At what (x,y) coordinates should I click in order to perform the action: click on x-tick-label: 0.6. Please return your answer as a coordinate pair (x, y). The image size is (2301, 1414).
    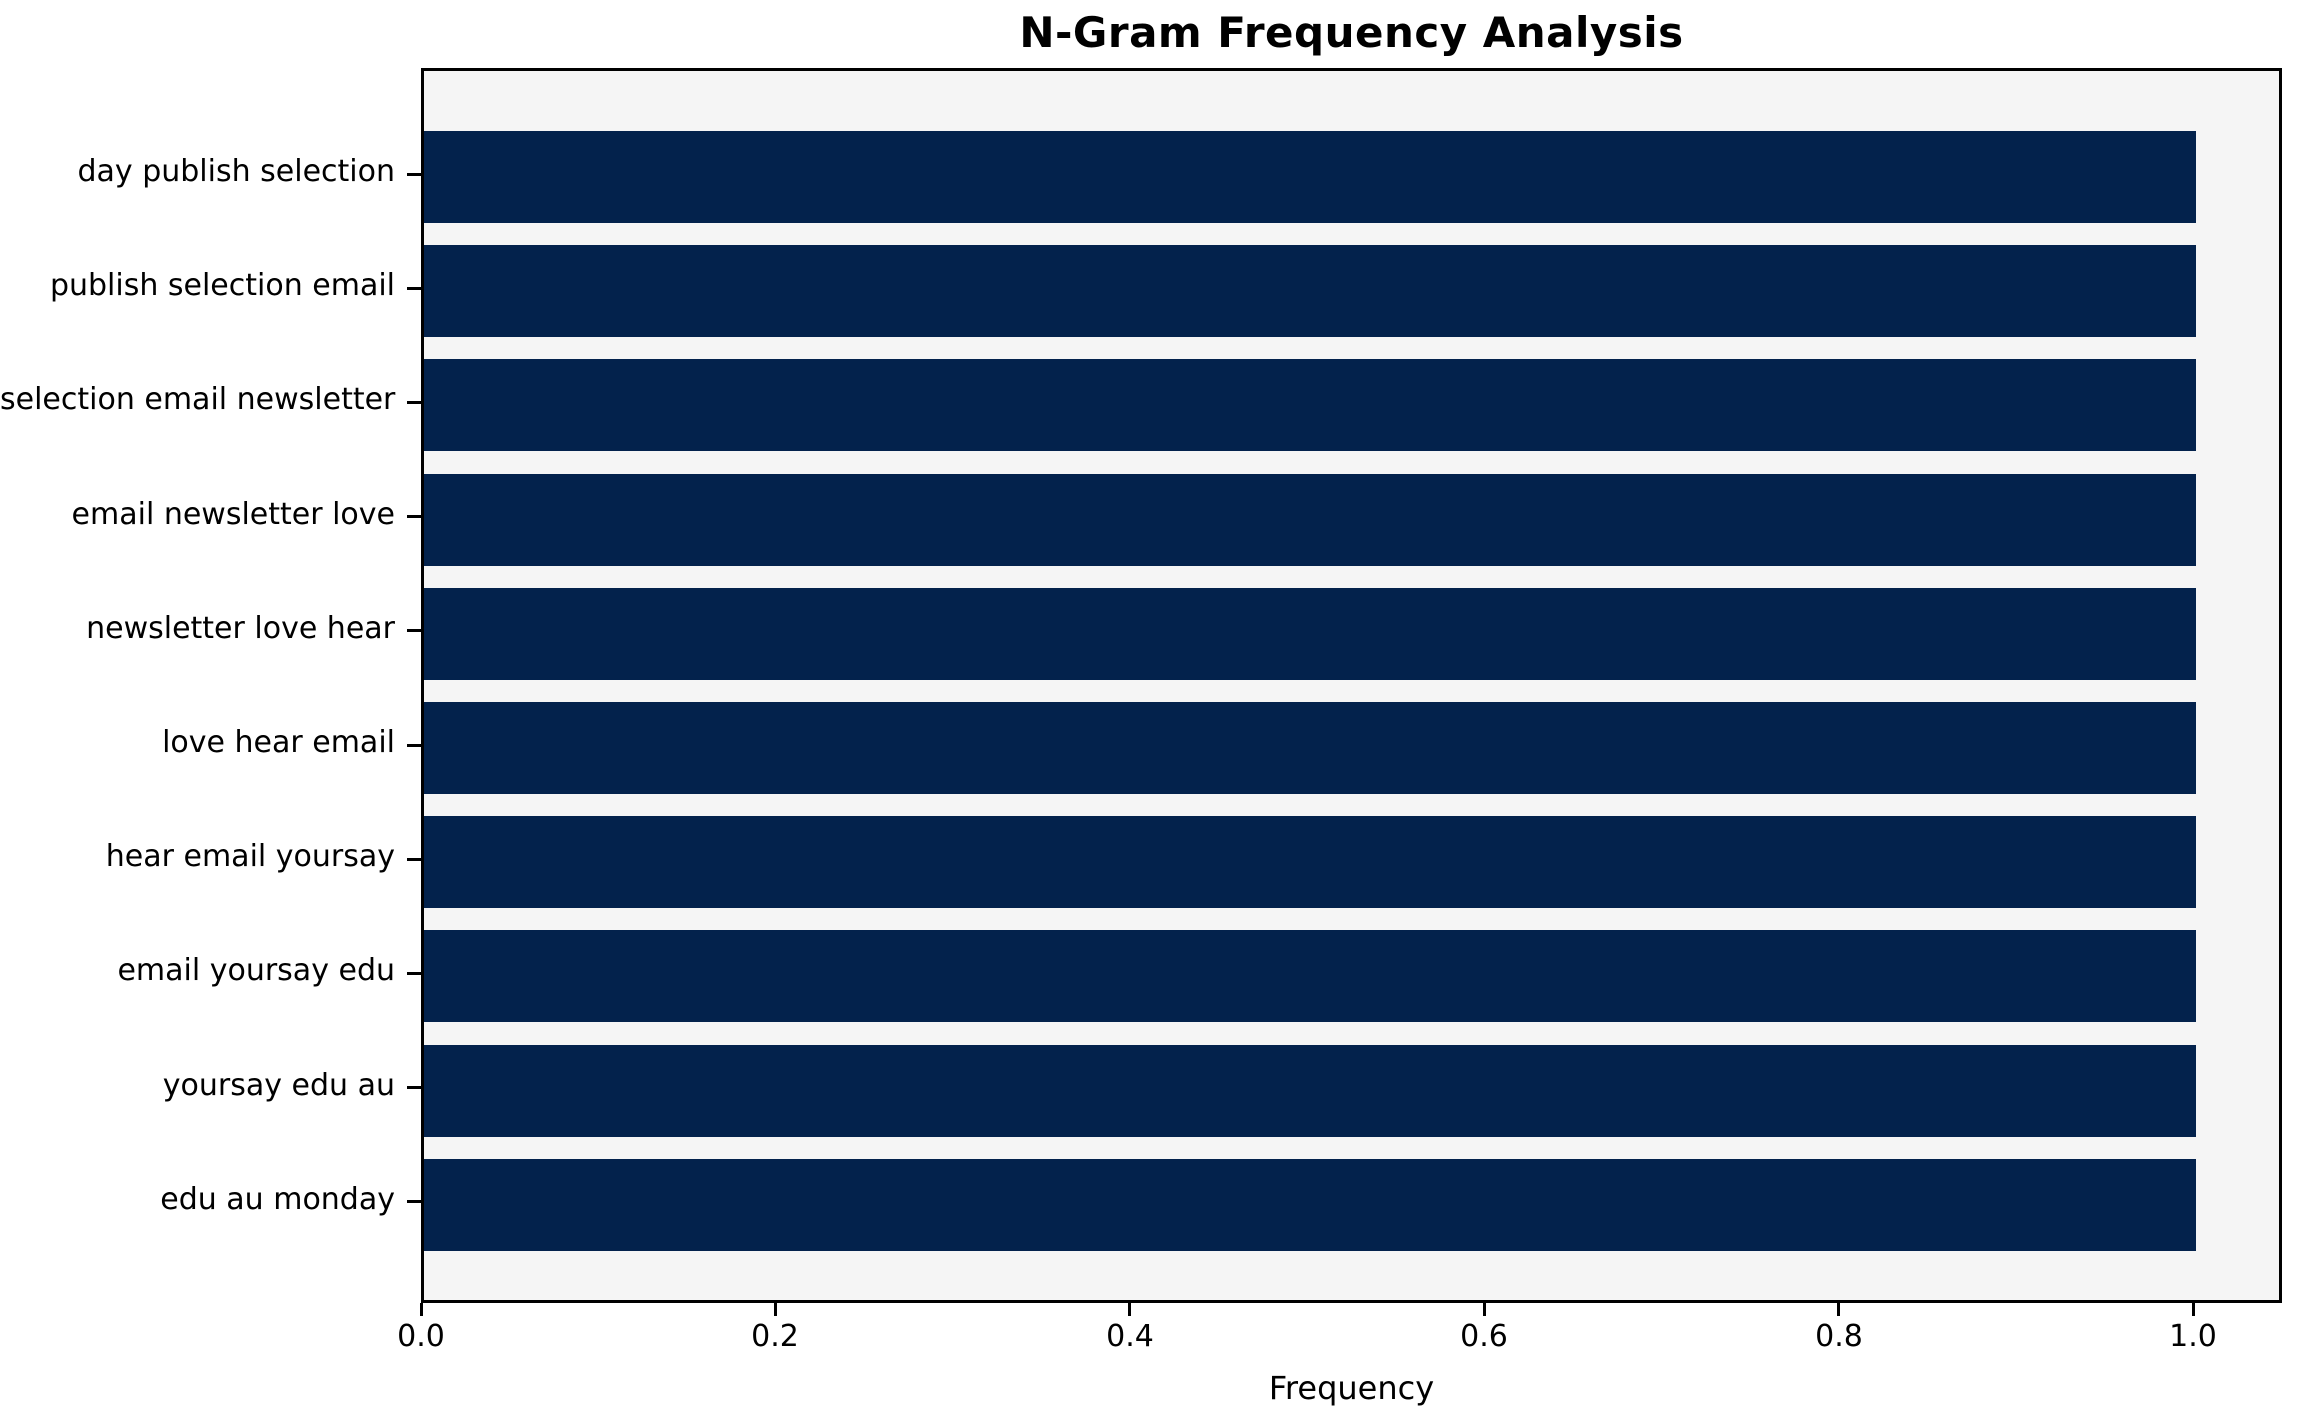
    Looking at the image, I should click on (1484, 1336).